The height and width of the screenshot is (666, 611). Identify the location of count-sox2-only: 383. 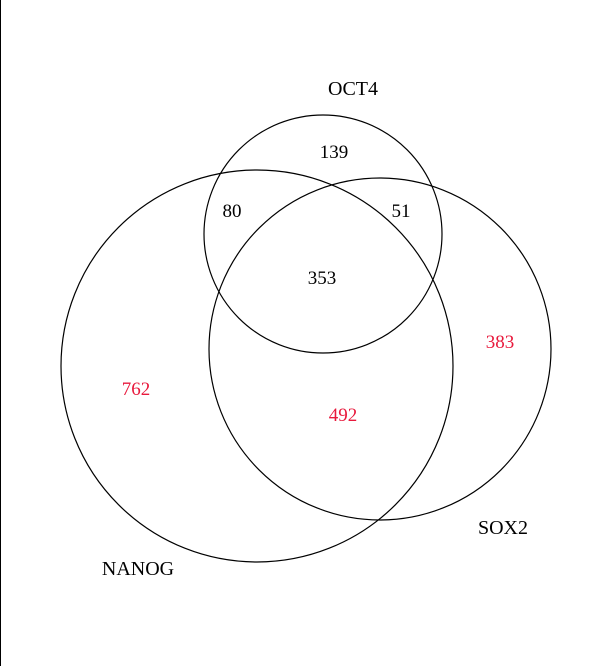
(500, 342).